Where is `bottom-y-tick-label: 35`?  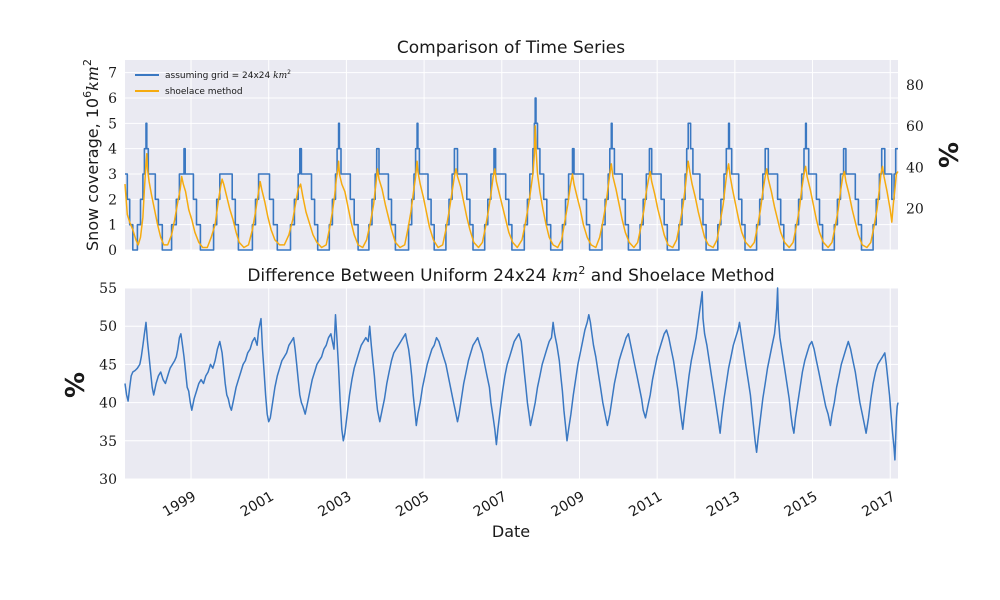 bottom-y-tick-label: 35 is located at coordinates (108, 442).